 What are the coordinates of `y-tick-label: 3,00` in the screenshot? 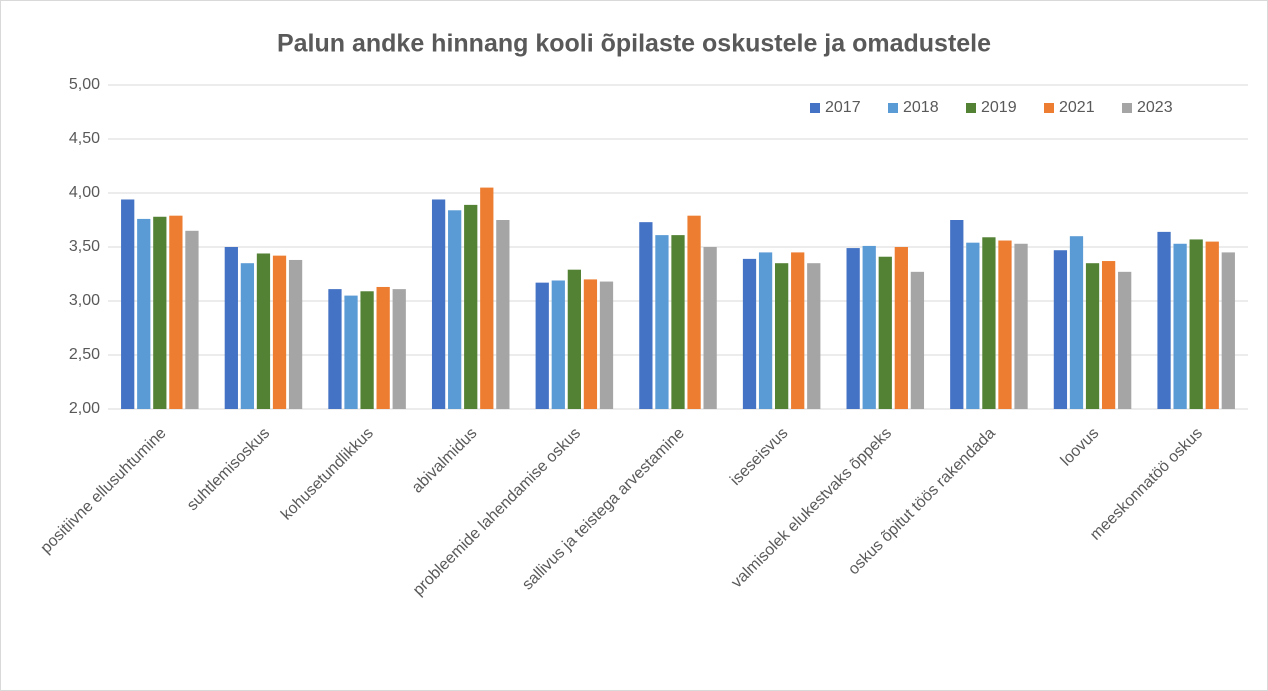 It's located at (84, 300).